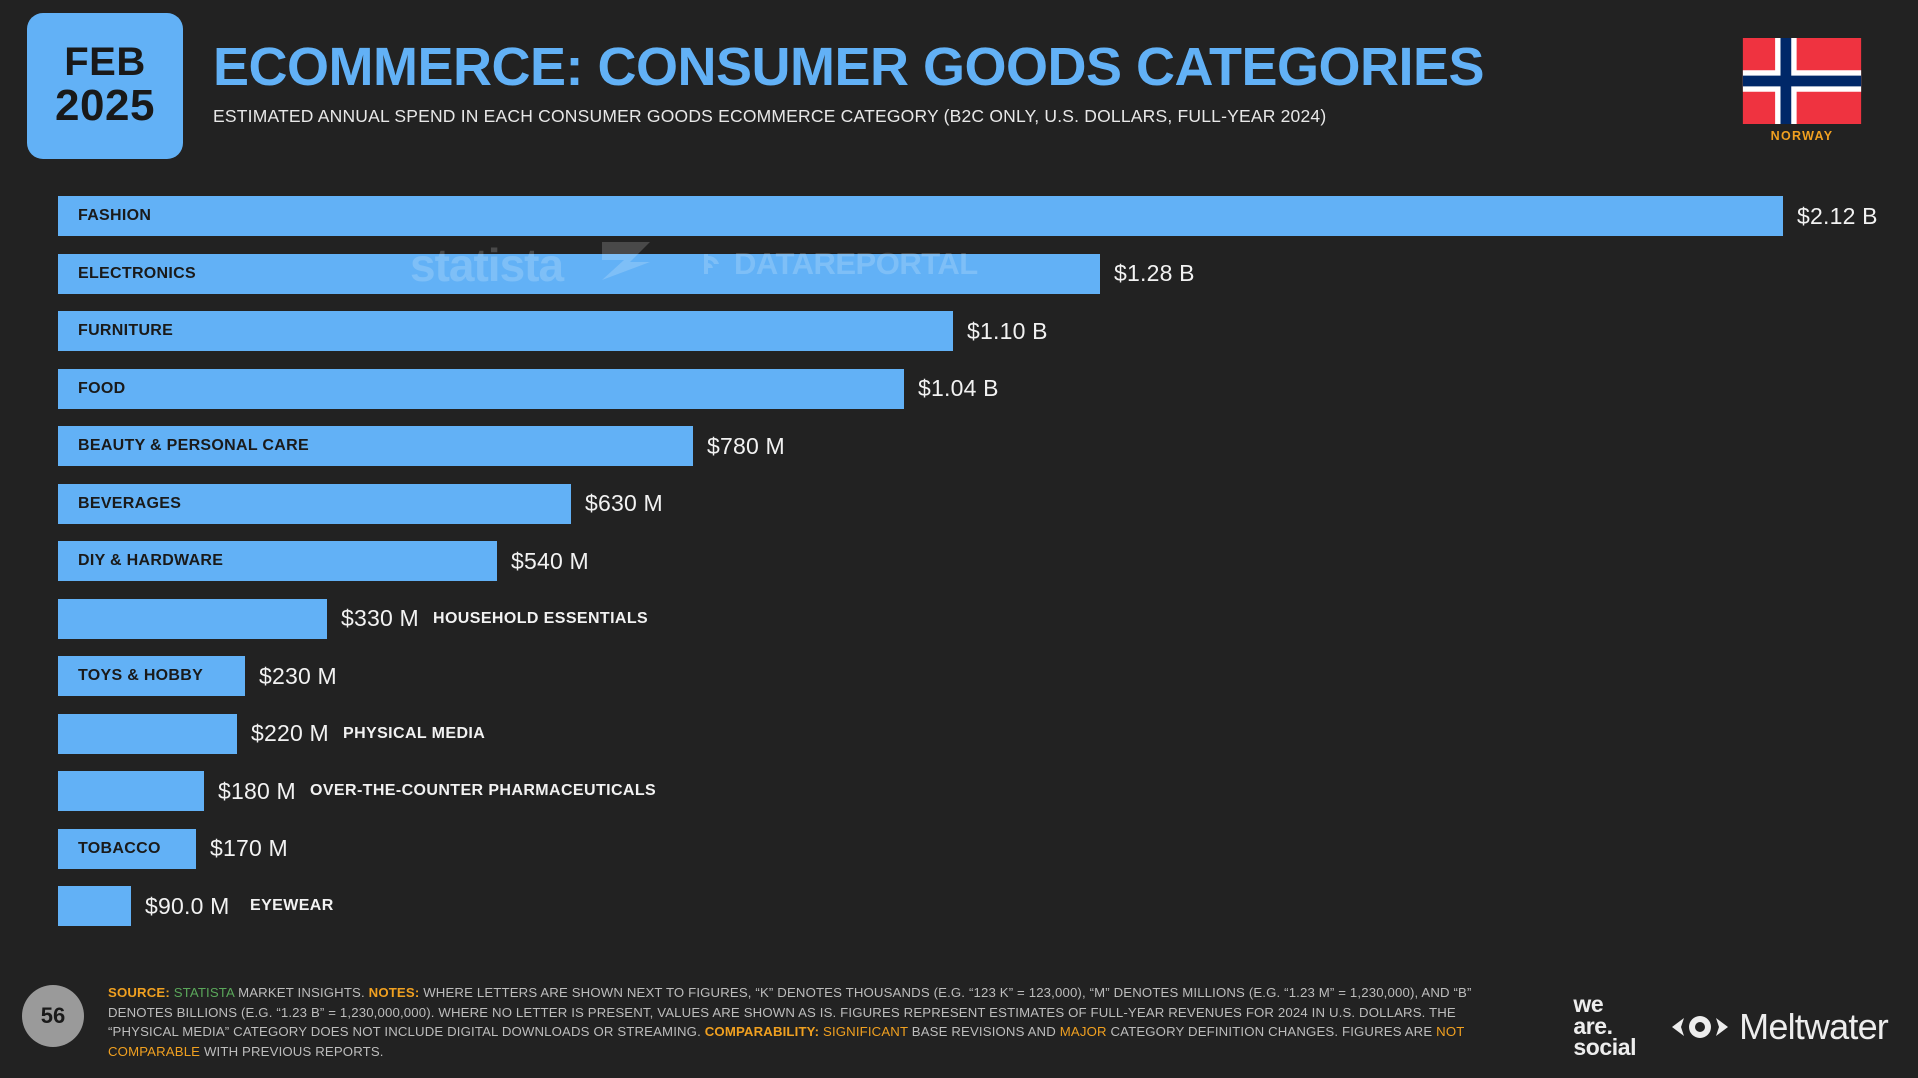 The height and width of the screenshot is (1078, 1918). I want to click on country-flag-block: NORWAY, so click(1802, 90).